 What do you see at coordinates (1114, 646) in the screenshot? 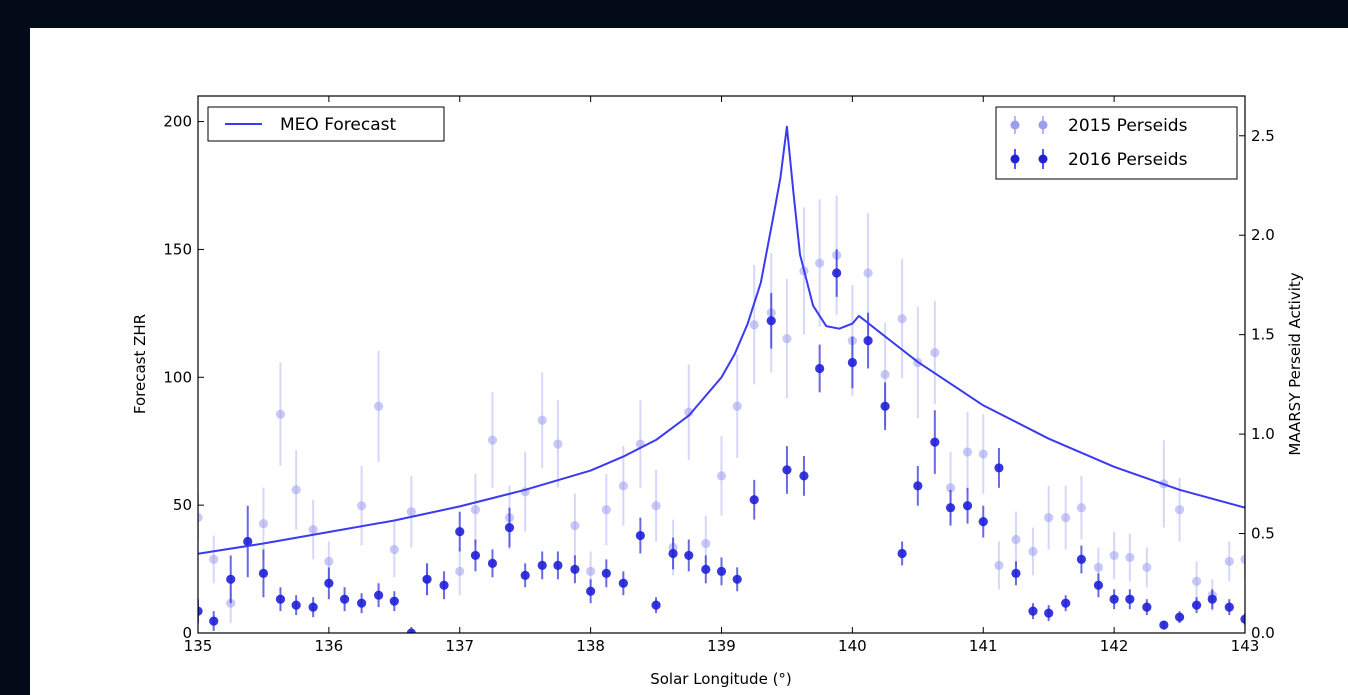
I see `x-tick-label: 142` at bounding box center [1114, 646].